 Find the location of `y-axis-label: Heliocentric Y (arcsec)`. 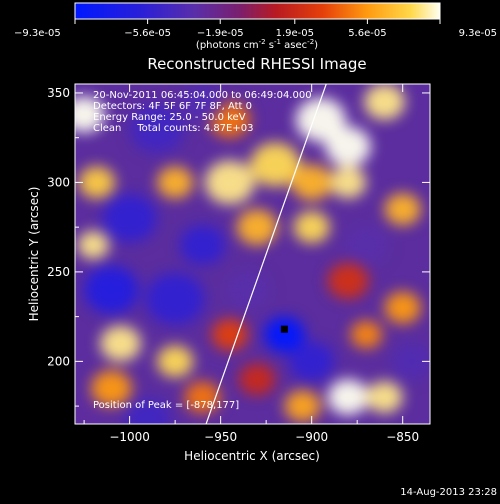

y-axis-label: Heliocentric Y (arcsec) is located at coordinates (34, 254).